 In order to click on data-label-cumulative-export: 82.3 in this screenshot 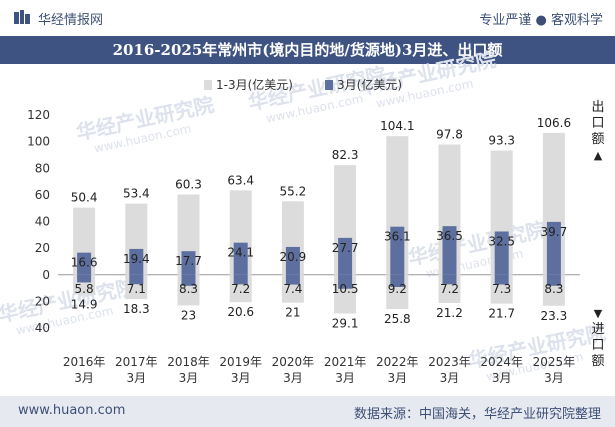, I will do `click(345, 155)`.